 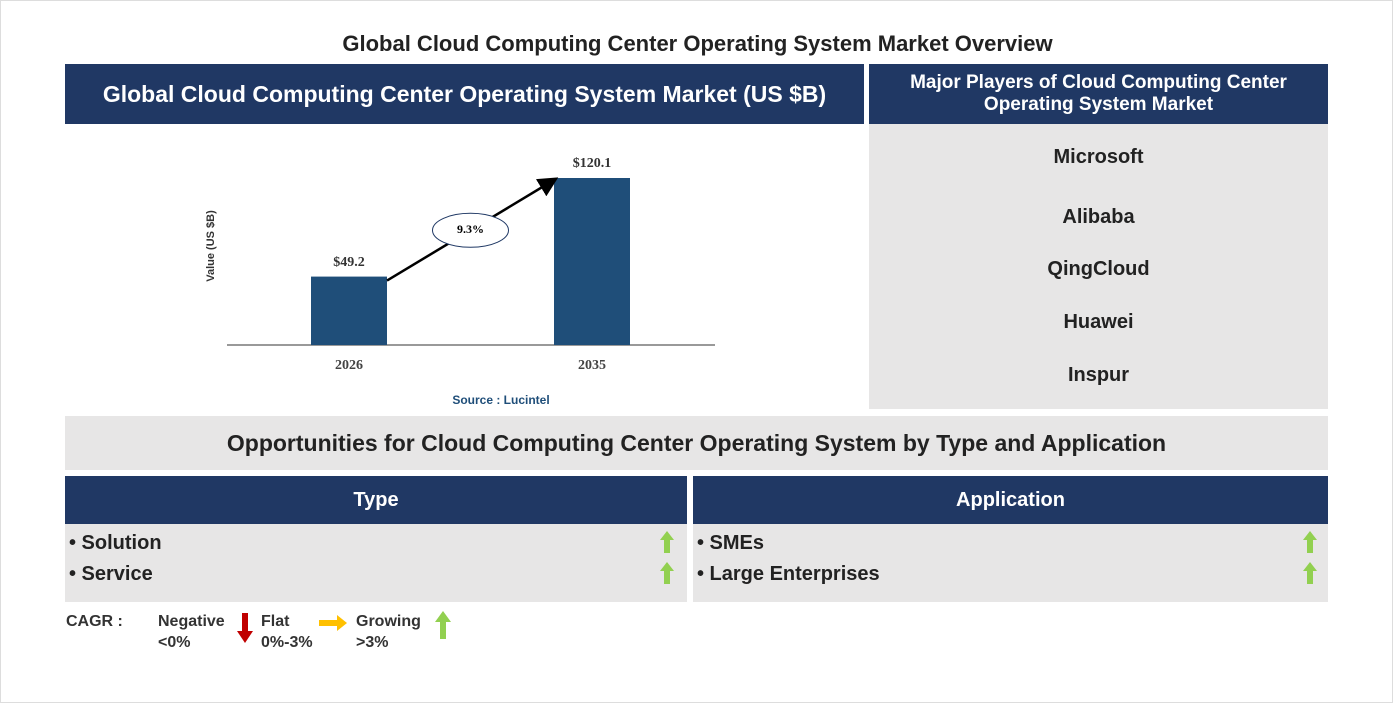 What do you see at coordinates (731, 543) in the screenshot?
I see `opportunity-item: • SMEs` at bounding box center [731, 543].